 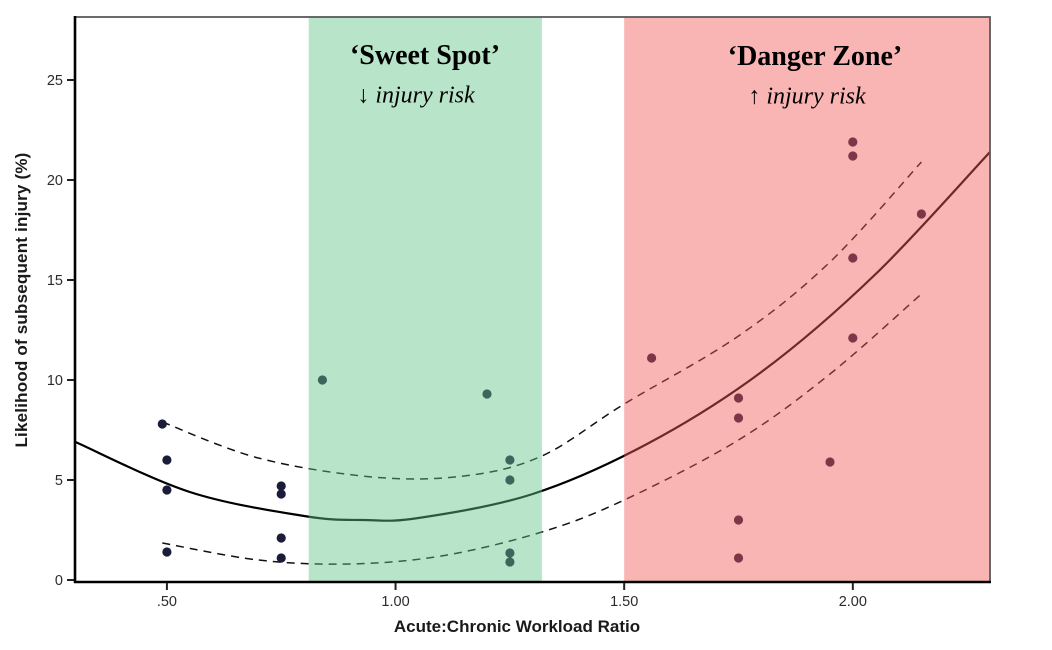 I want to click on y-tick-label: 5, so click(x=59, y=481).